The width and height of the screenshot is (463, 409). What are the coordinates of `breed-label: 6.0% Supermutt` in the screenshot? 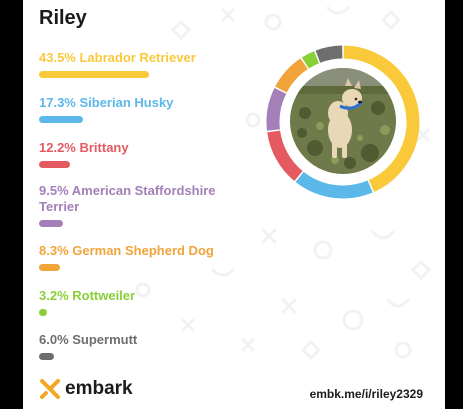 It's located at (88, 339).